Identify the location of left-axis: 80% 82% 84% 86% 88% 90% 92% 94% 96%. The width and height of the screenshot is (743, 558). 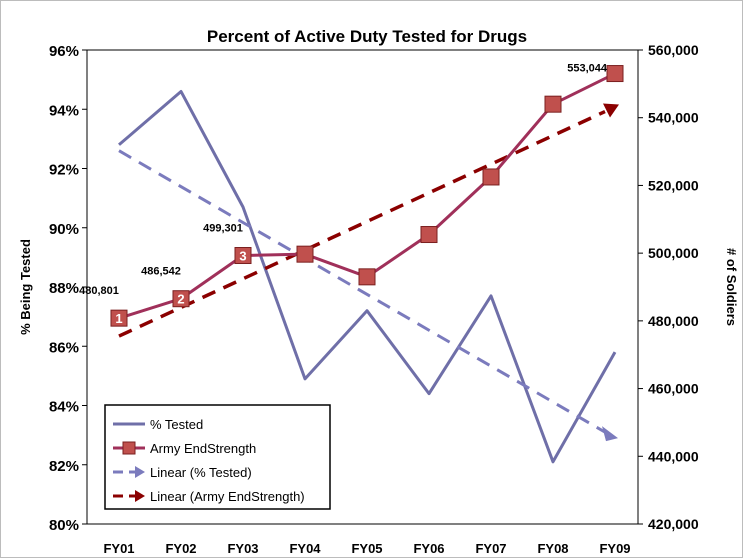
(68, 288).